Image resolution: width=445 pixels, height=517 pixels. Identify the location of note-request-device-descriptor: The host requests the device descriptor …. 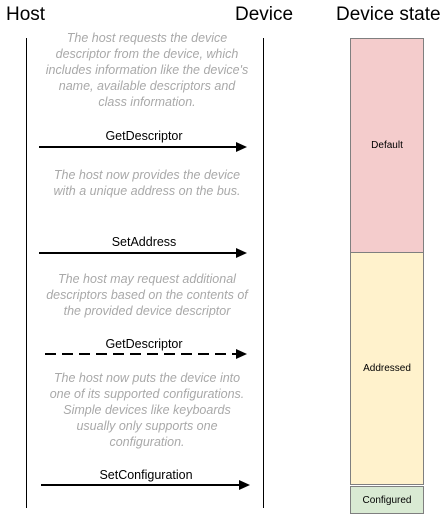
(147, 70).